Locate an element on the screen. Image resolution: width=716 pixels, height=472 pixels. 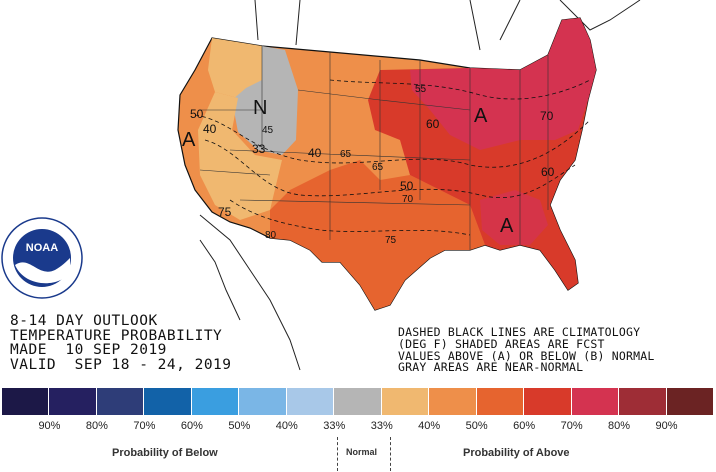
near-normal-area is located at coordinates (265, 100).